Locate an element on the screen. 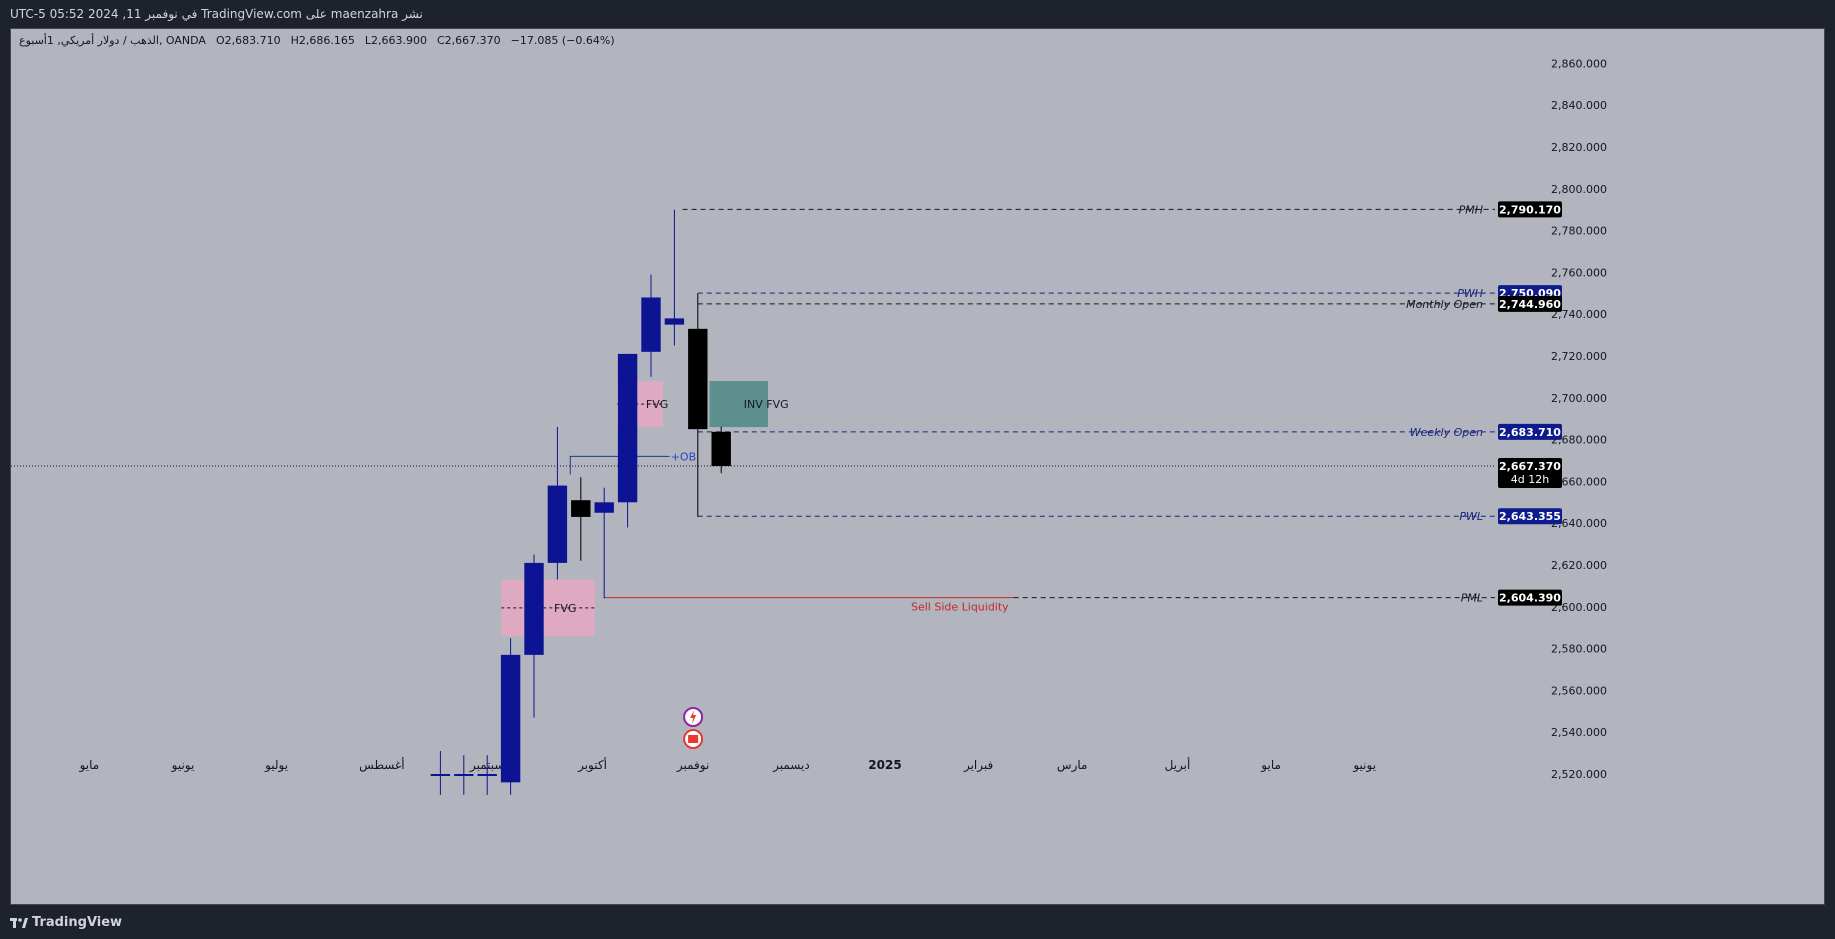 Image resolution: width=1835 pixels, height=939 pixels. ob-label: +OB is located at coordinates (683, 456).